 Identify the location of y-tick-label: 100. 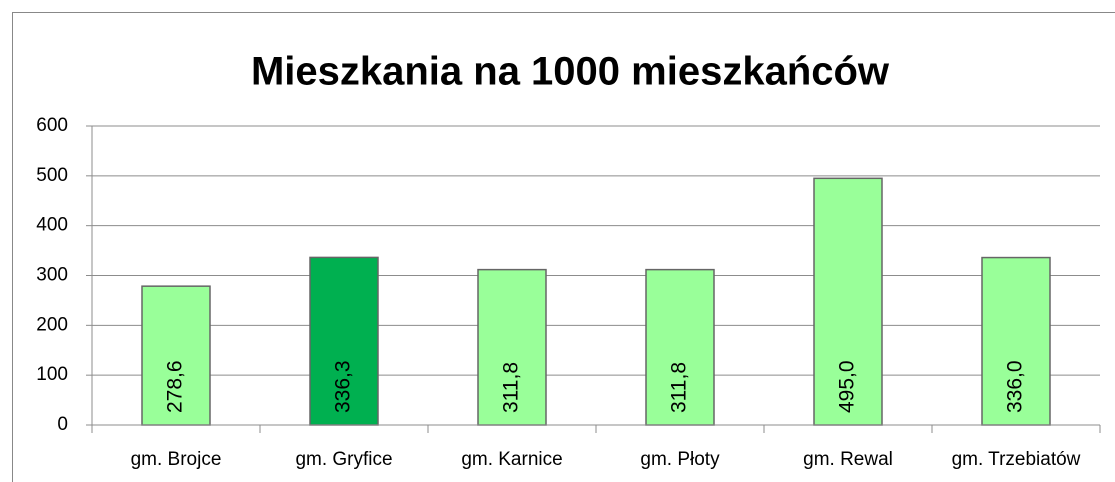
(52, 374).